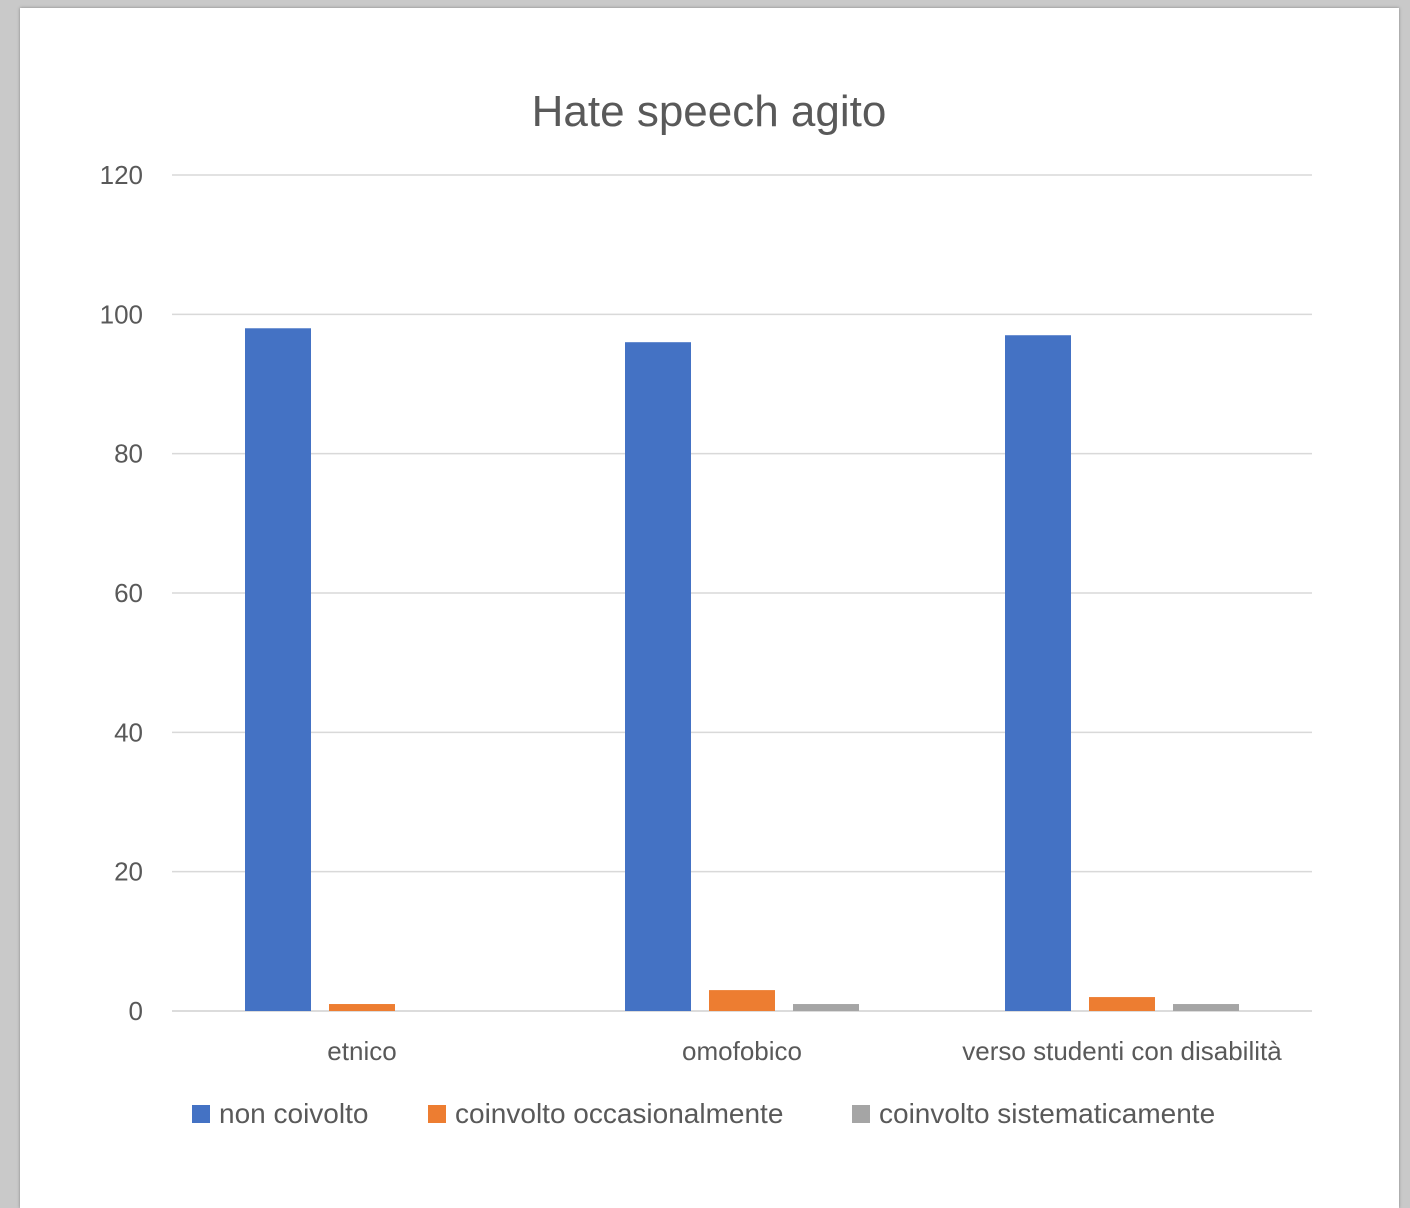  I want to click on x-category-label: etnico, so click(361, 1051).